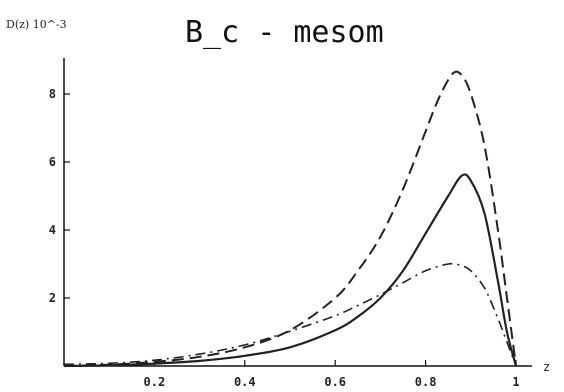  I want to click on x-tick-label: 0.8, so click(426, 382).